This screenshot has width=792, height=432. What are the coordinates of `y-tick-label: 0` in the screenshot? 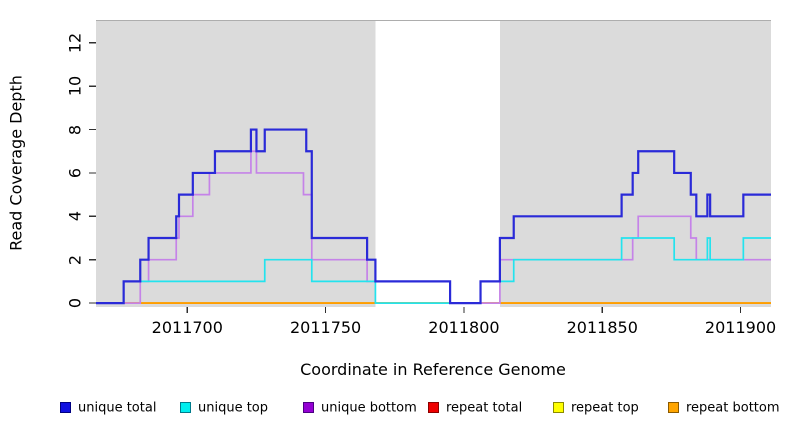 It's located at (75, 303).